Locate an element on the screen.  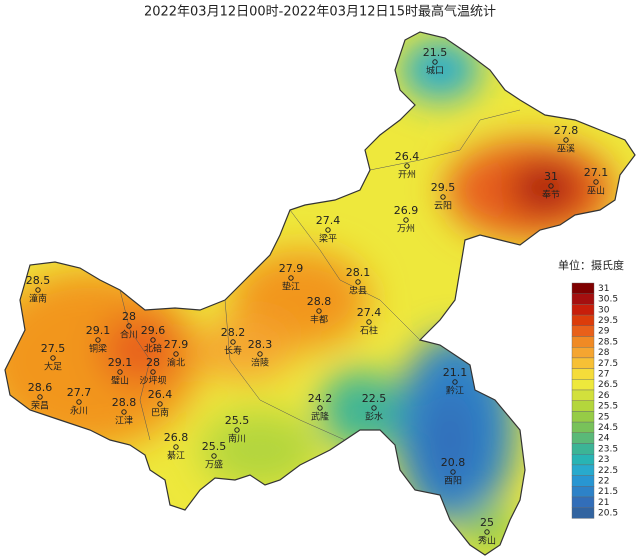
station-value: 26.8 is located at coordinates (176, 437).